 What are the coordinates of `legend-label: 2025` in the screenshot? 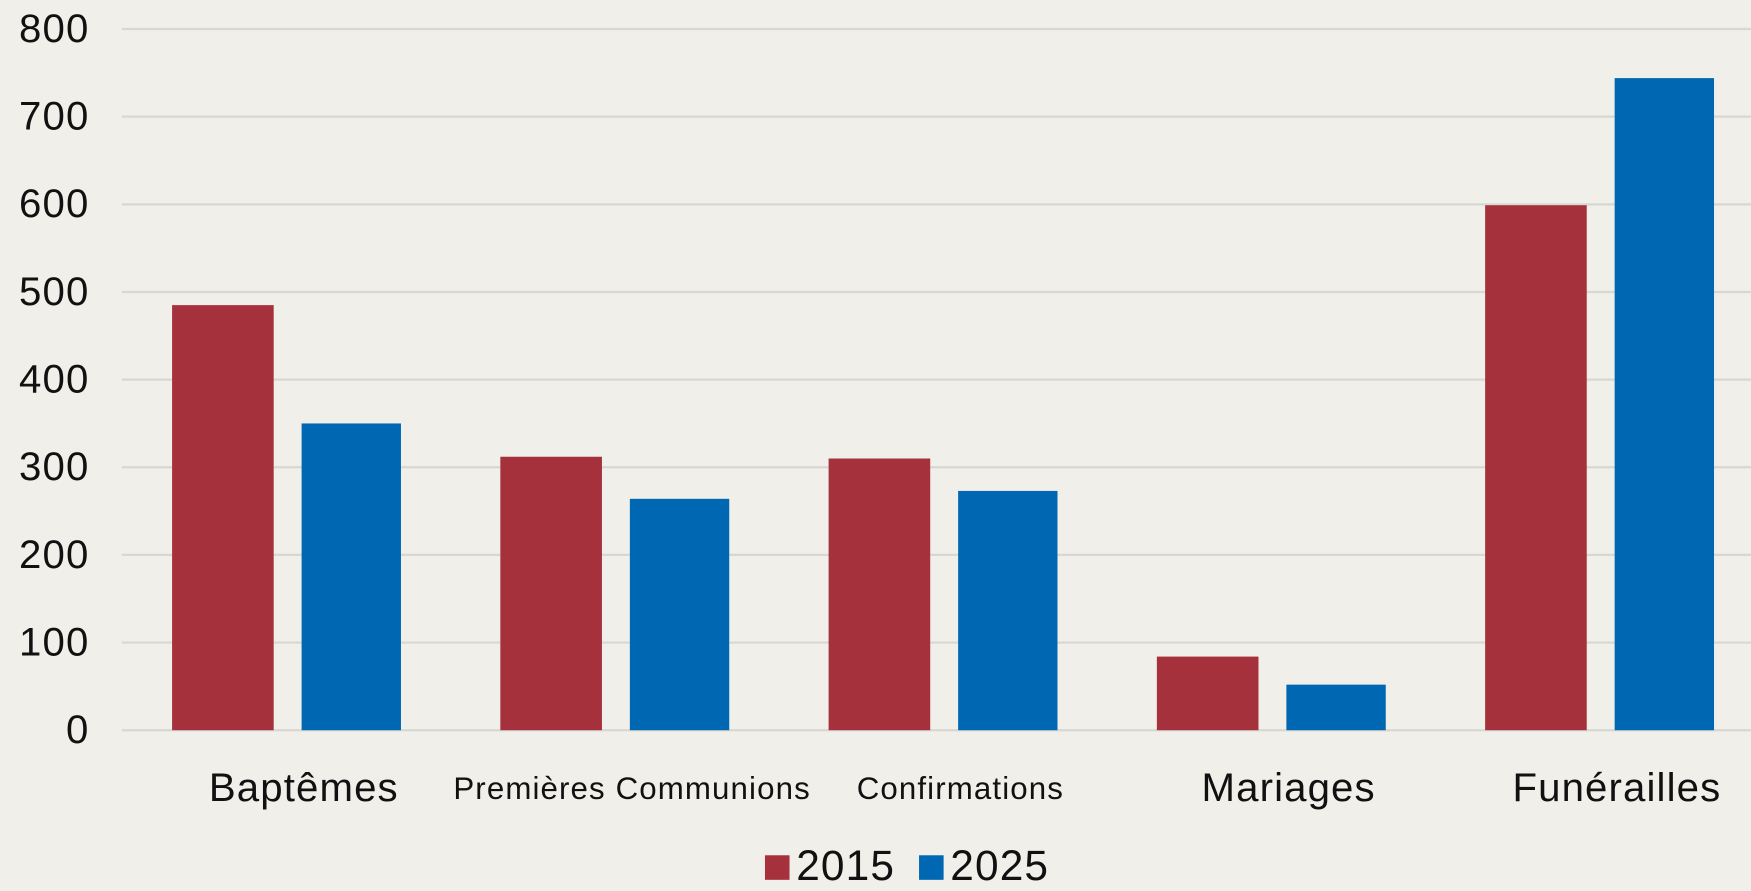 It's located at (999, 865).